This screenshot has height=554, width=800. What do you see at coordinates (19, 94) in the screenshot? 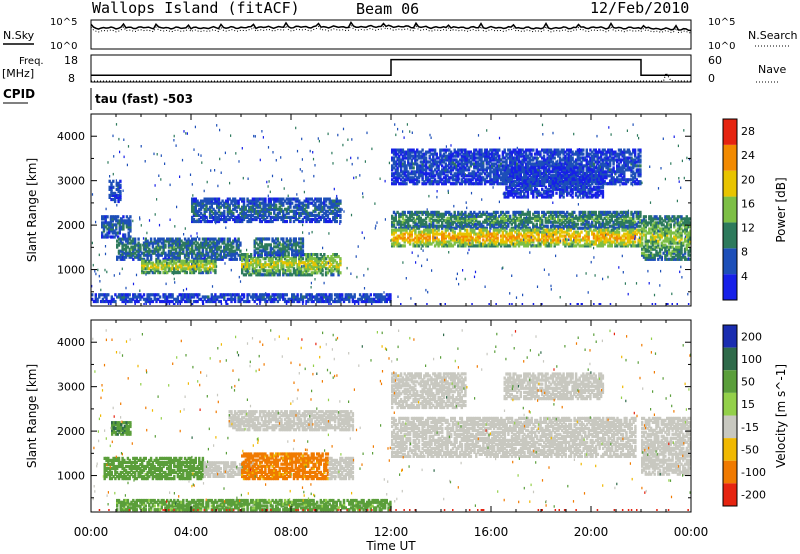
I see `cpid-label: CPID` at bounding box center [19, 94].